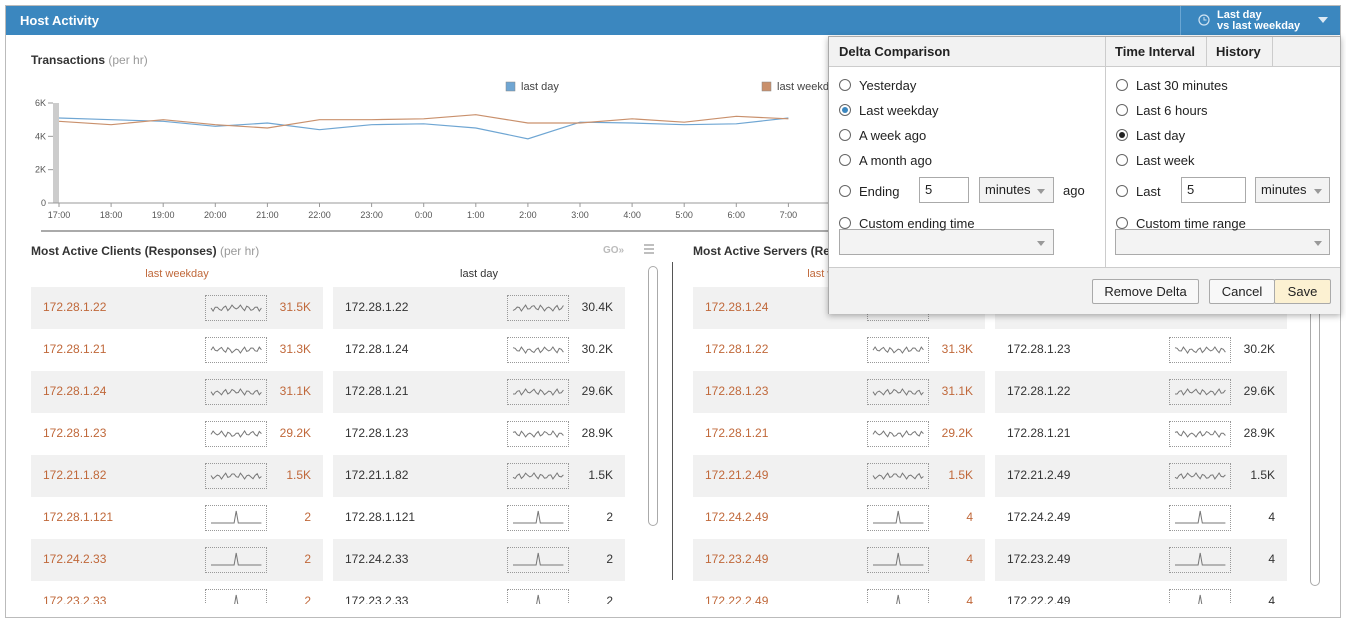 Image resolution: width=1346 pixels, height=621 pixels. I want to click on x-tick-label: 21:00, so click(267, 215).